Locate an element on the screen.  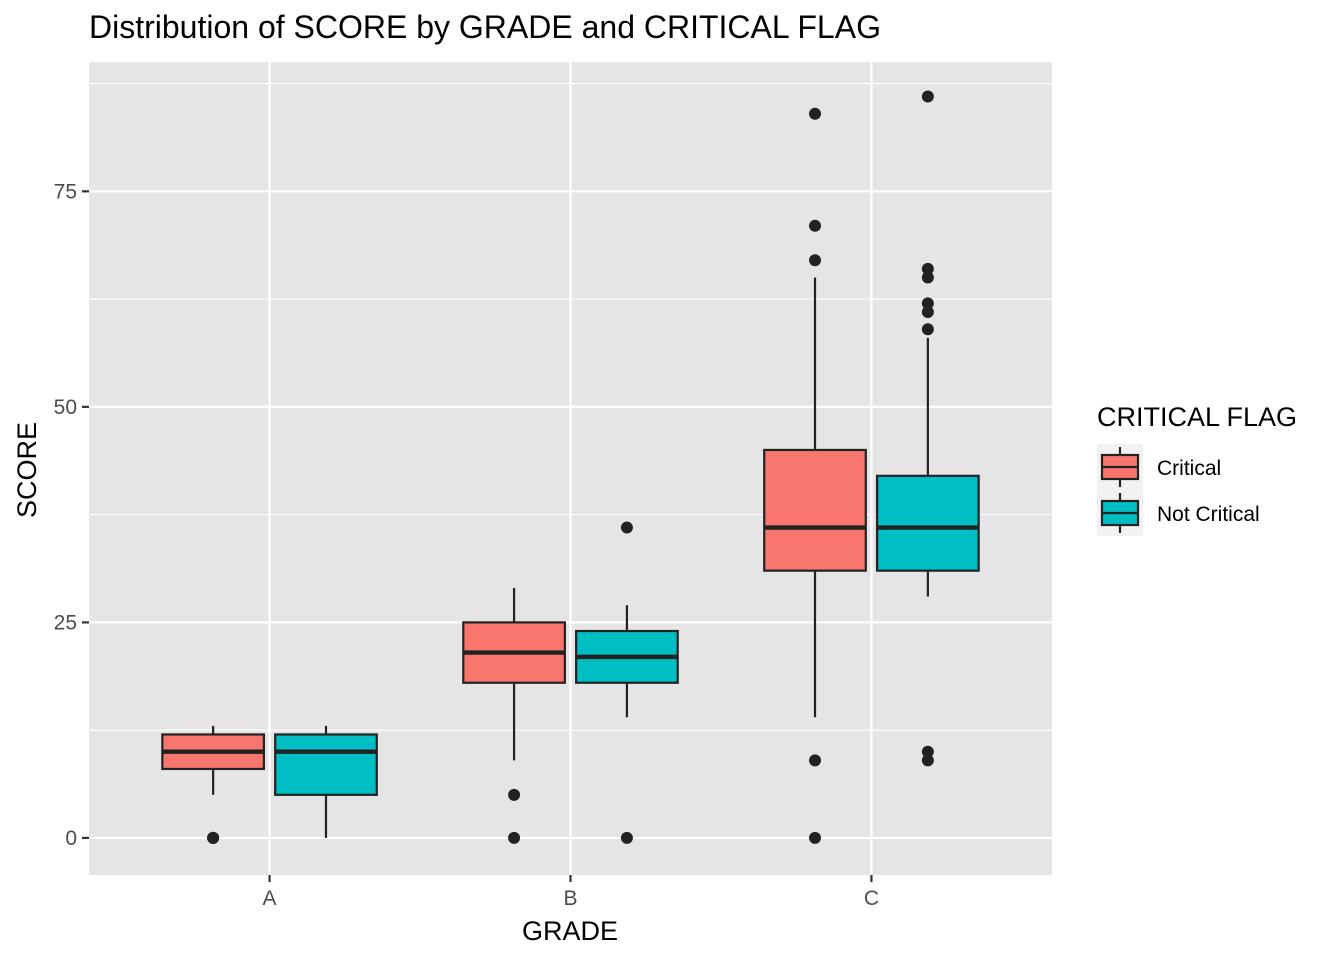
legend-keys: Critical Not Critical is located at coordinates (1178, 490).